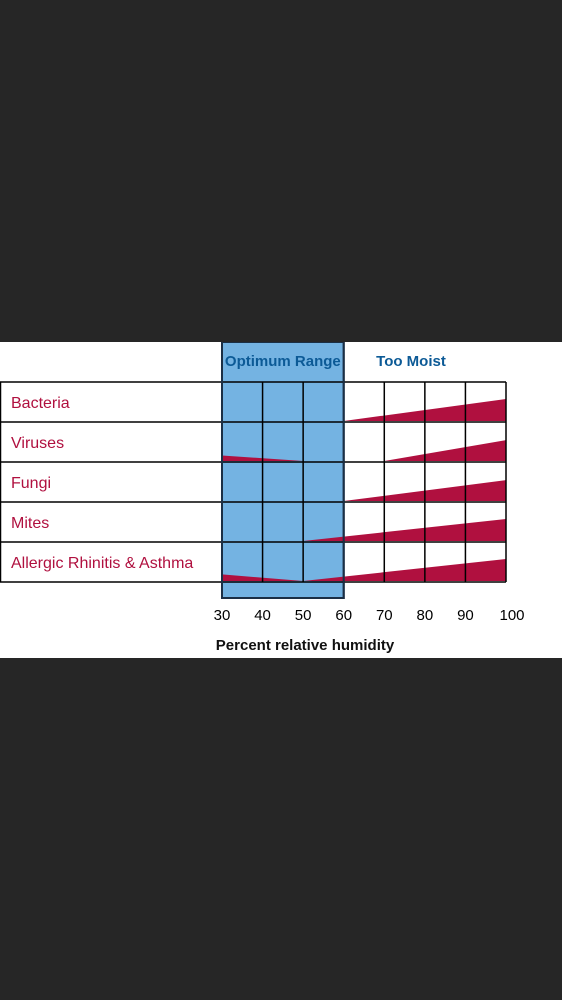 This screenshot has height=1000, width=562. What do you see at coordinates (283, 361) in the screenshot?
I see `header-optimum-range: Optimum Range` at bounding box center [283, 361].